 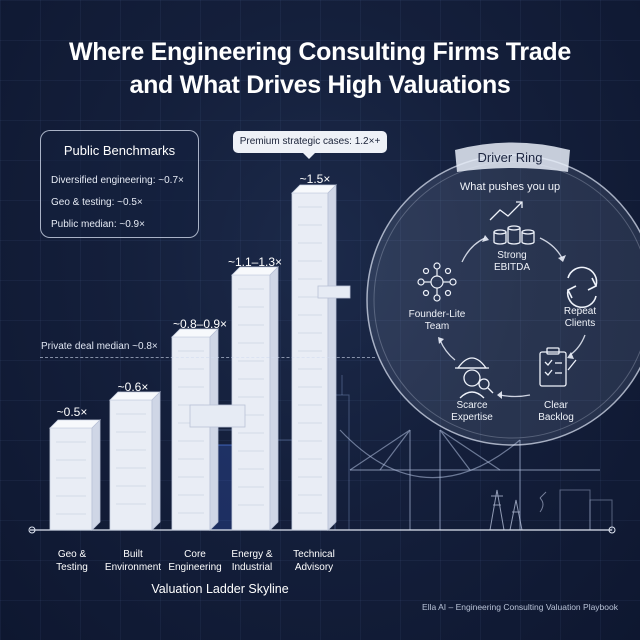 I want to click on driver-ring-title: Driver Ring, so click(x=510, y=157).